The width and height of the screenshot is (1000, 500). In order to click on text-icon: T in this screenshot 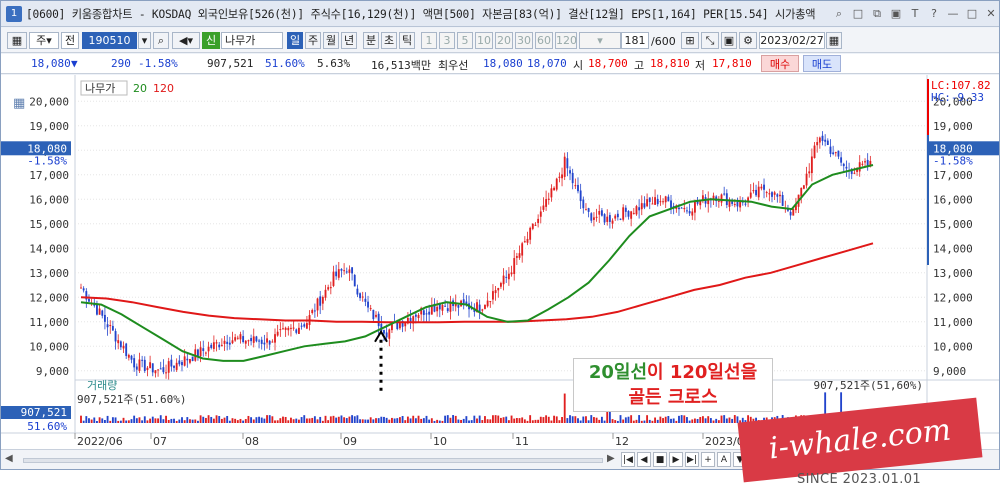, I will do `click(915, 13)`.